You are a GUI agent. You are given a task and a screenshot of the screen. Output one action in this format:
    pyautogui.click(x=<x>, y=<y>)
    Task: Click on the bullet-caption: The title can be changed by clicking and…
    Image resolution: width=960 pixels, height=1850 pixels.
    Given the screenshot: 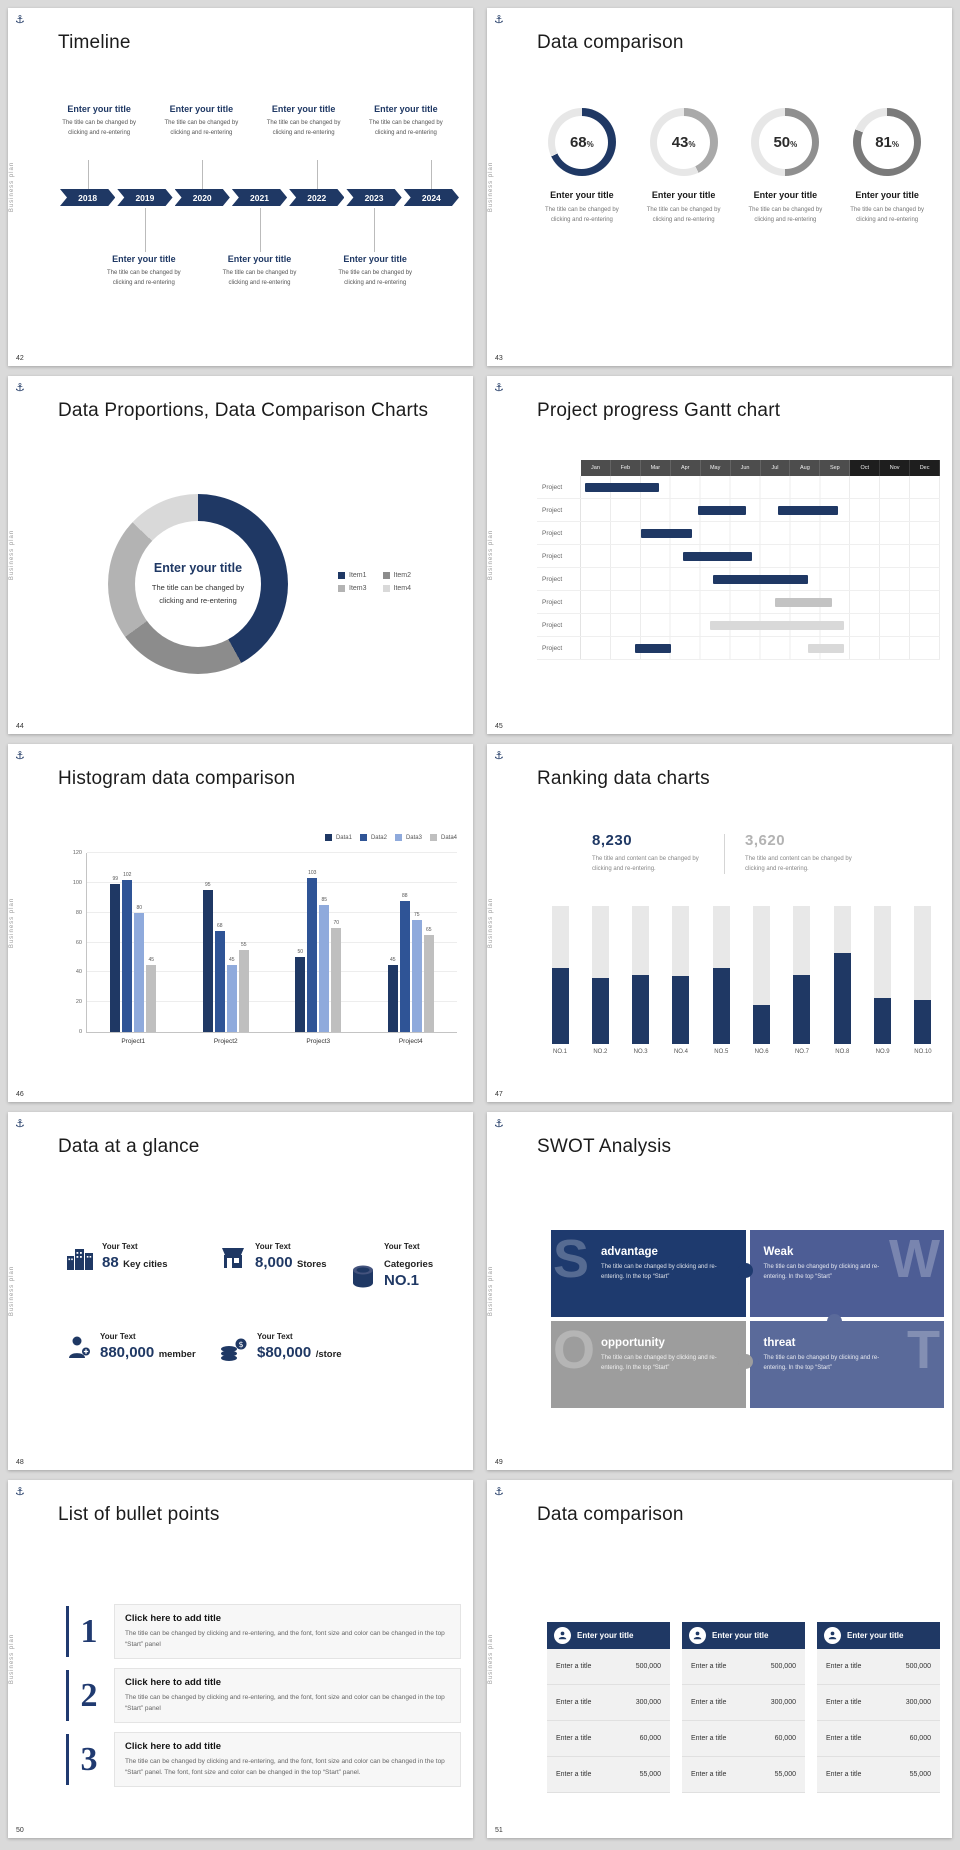 What is the action you would take?
    pyautogui.click(x=285, y=1703)
    